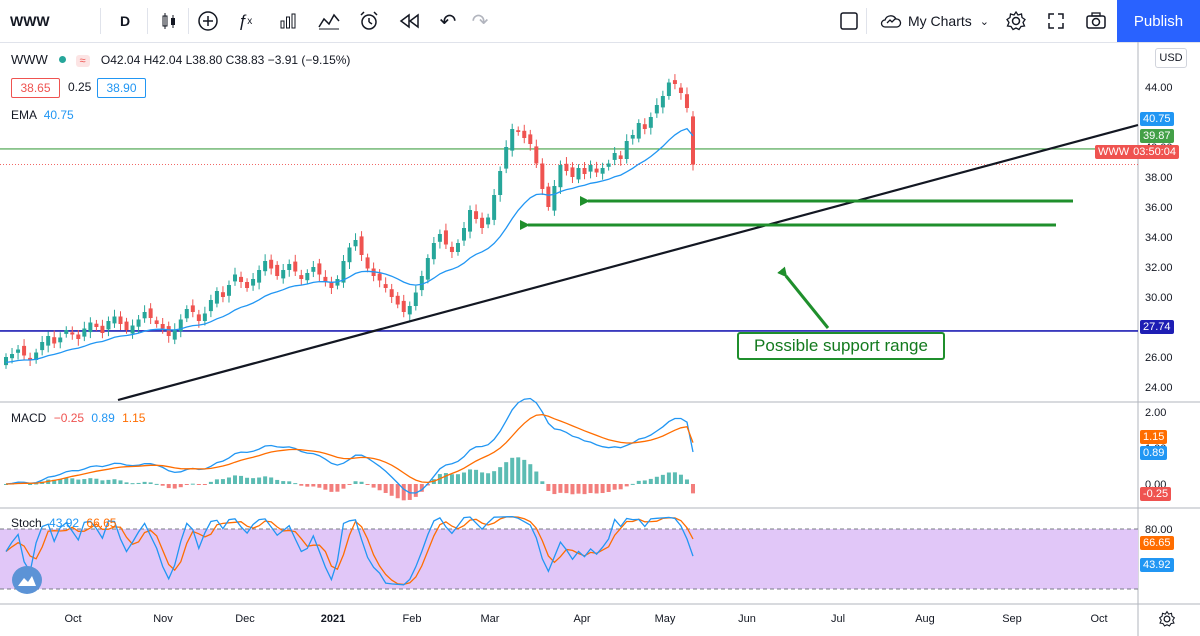 The height and width of the screenshot is (636, 1200). I want to click on my-charts-button: My Charts ⌄, so click(934, 21).